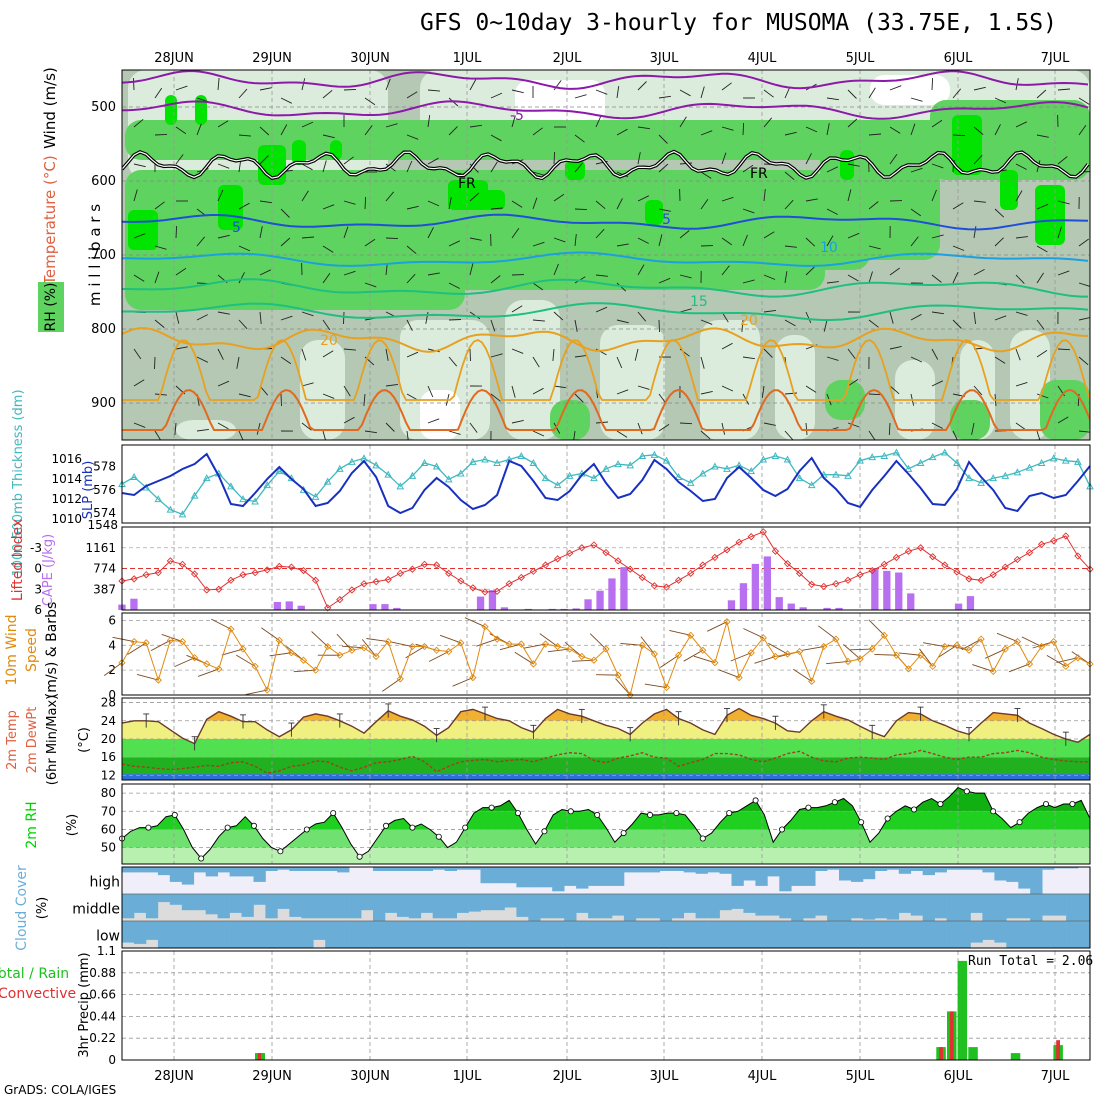 This screenshot has height=1100, width=1100. Describe the element at coordinates (467, 184) in the screenshot. I see `contour-label: FR` at that location.